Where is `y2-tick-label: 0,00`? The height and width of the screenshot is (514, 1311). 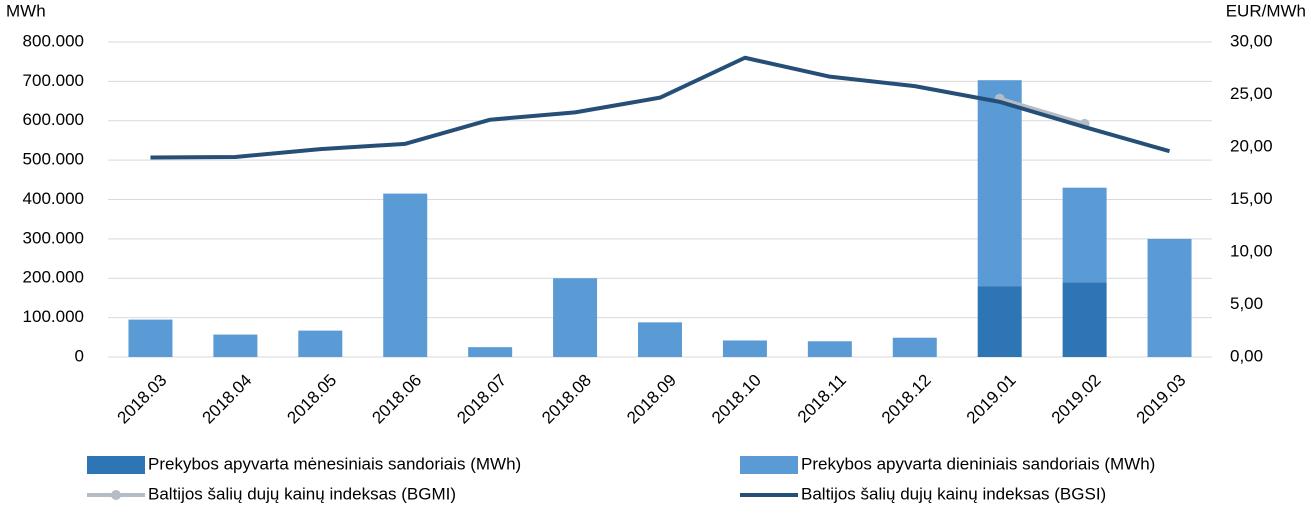 y2-tick-label: 0,00 is located at coordinates (1246, 355).